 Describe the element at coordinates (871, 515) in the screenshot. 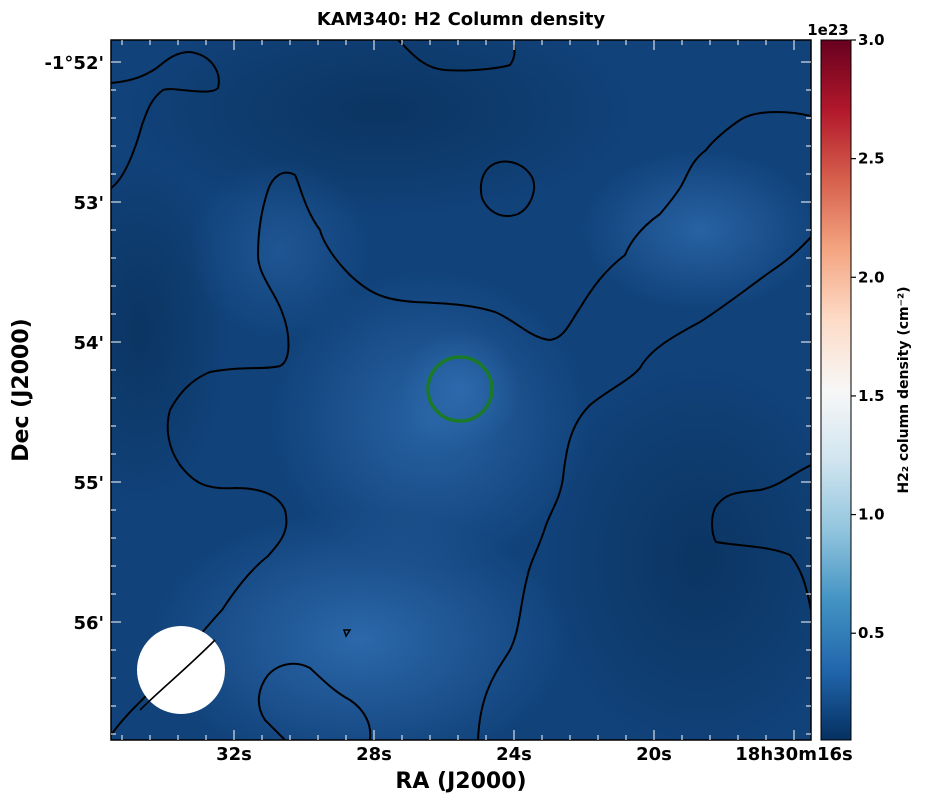

I see `colorbar-tick-label: 1.0` at that location.